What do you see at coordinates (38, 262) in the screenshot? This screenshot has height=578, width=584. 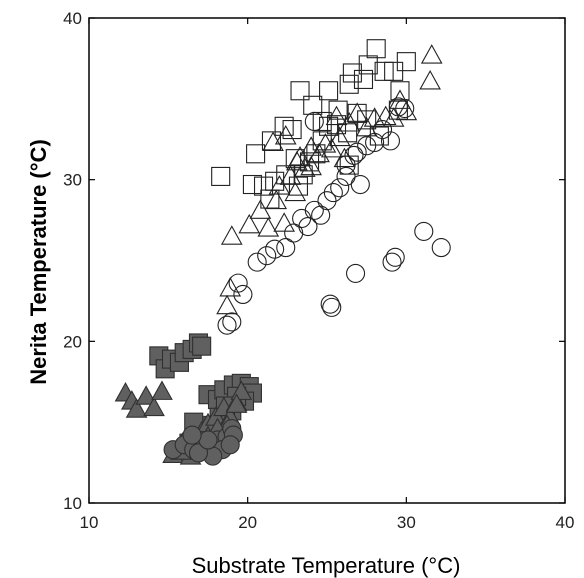 I see `y-axis-title: Nerita Temperature (°C)` at bounding box center [38, 262].